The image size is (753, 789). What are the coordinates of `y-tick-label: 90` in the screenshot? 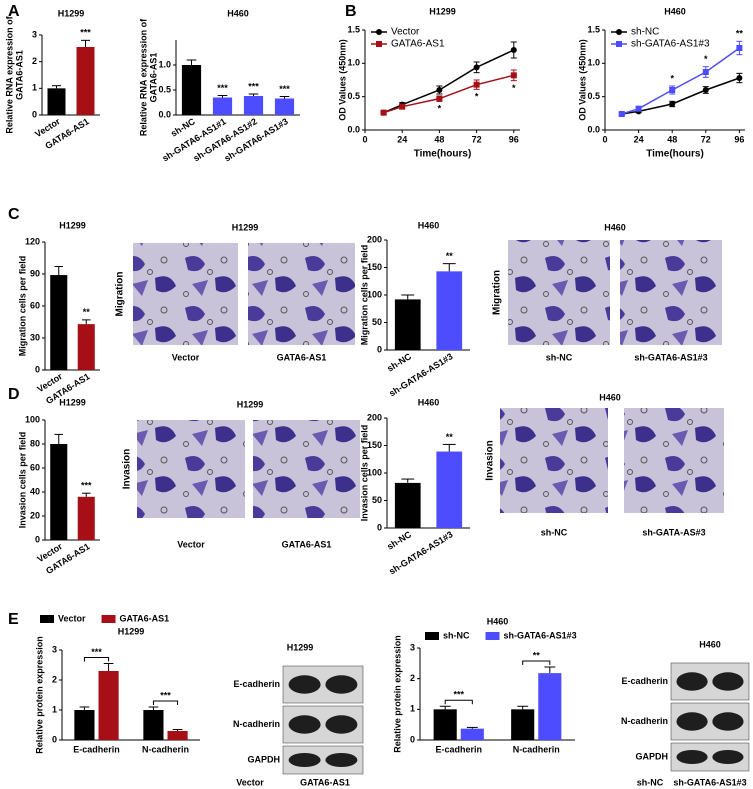 It's located at (35, 273).